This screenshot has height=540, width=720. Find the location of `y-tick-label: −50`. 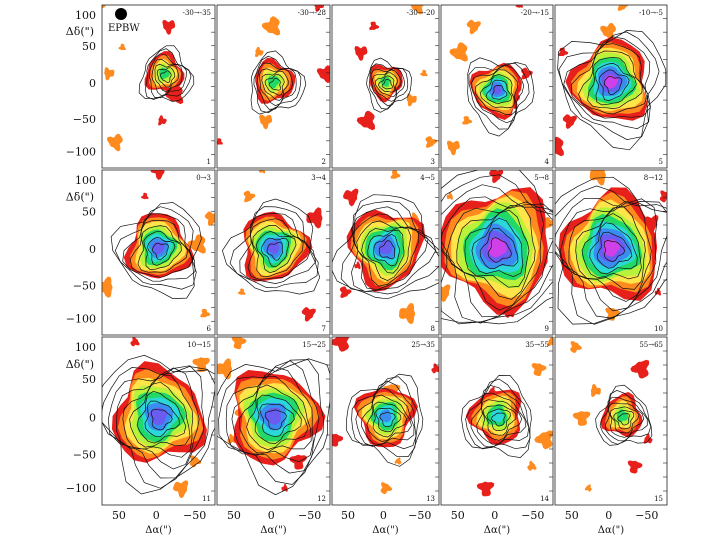

y-tick-label: −50 is located at coordinates (84, 119).